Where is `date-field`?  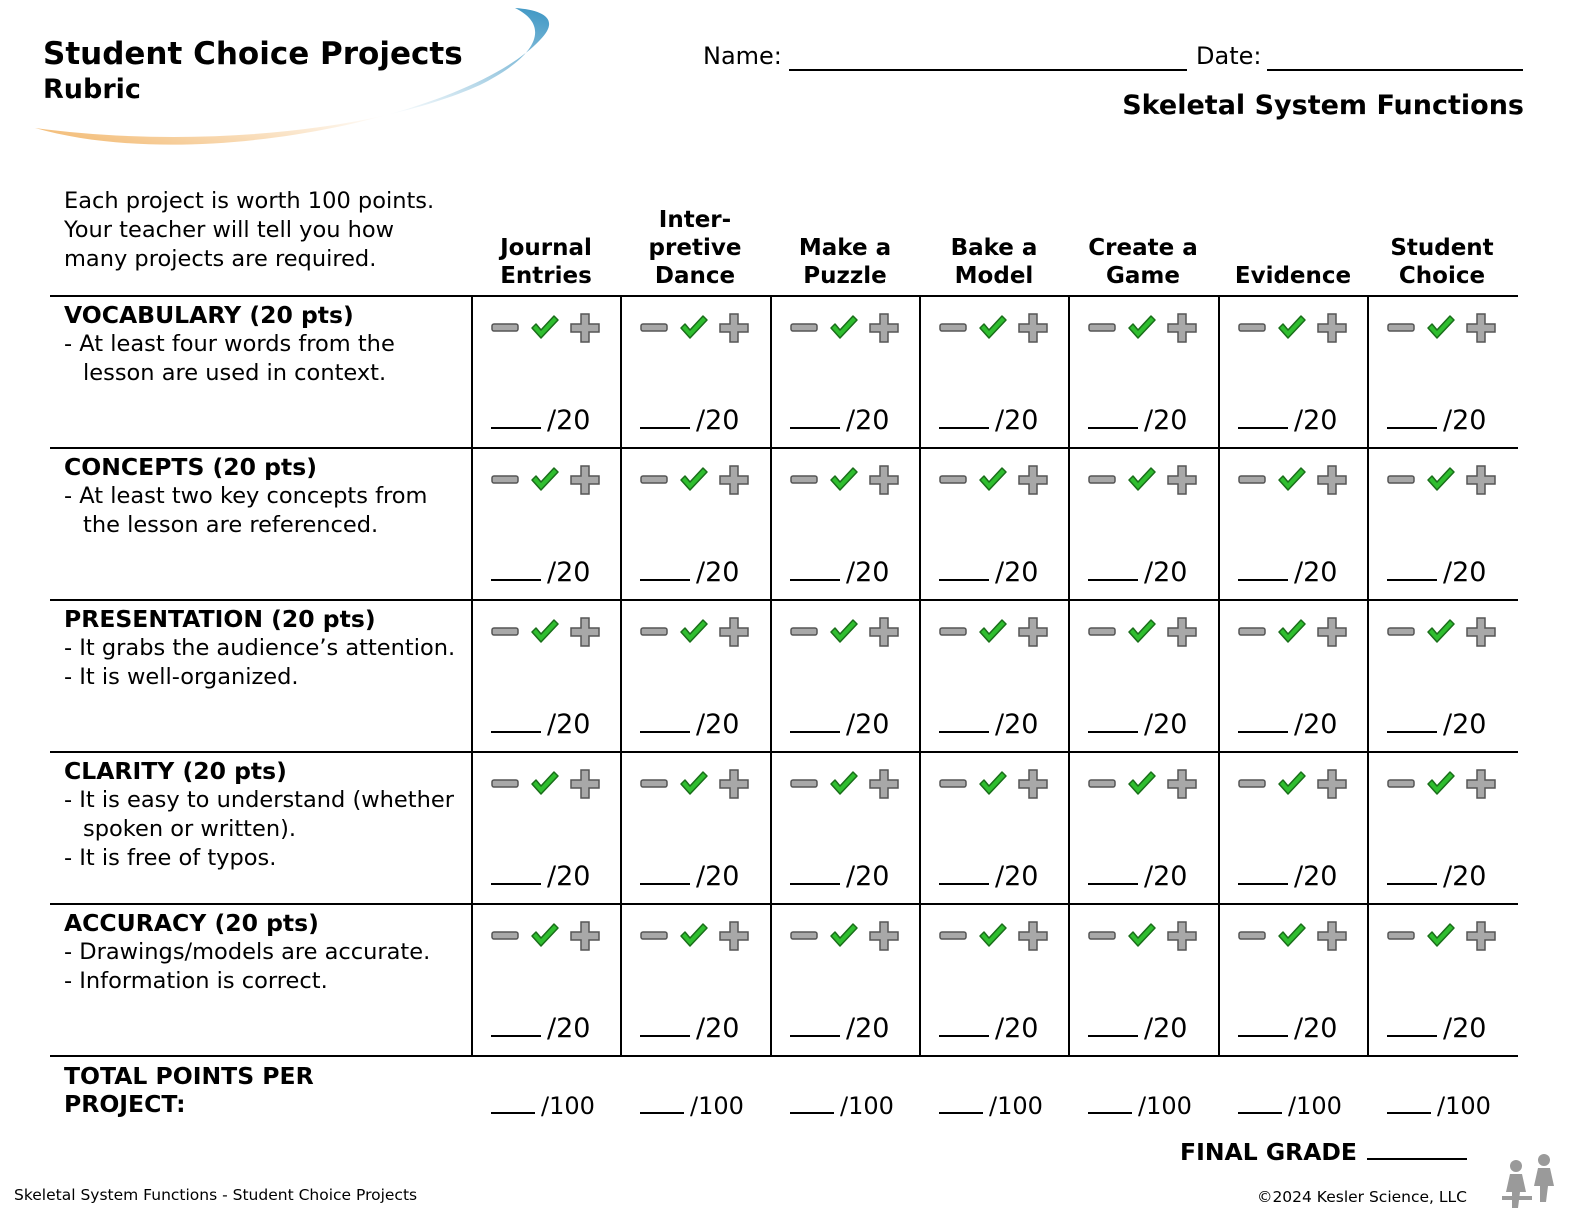
date-field is located at coordinates (1395, 70).